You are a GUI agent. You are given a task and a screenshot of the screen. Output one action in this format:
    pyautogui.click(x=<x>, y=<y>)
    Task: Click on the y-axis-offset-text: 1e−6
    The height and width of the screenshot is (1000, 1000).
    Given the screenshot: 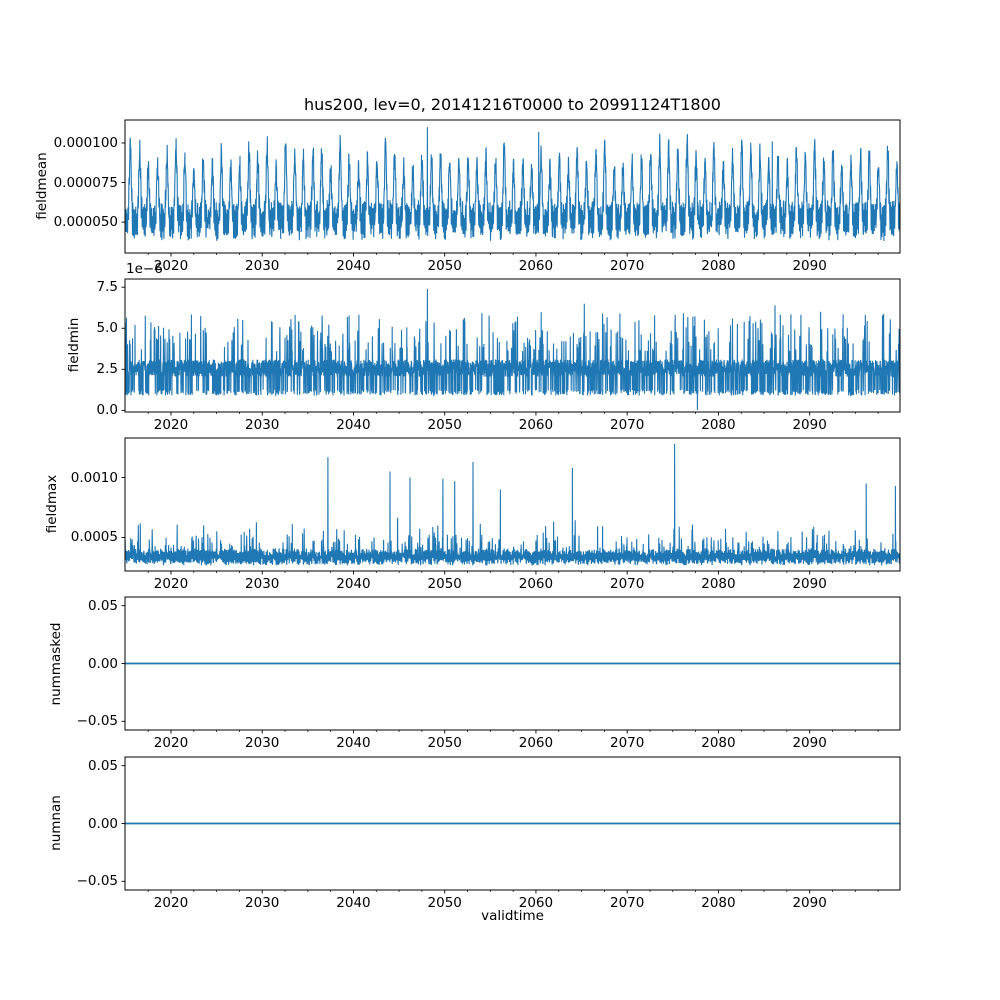 What is the action you would take?
    pyautogui.click(x=144, y=269)
    